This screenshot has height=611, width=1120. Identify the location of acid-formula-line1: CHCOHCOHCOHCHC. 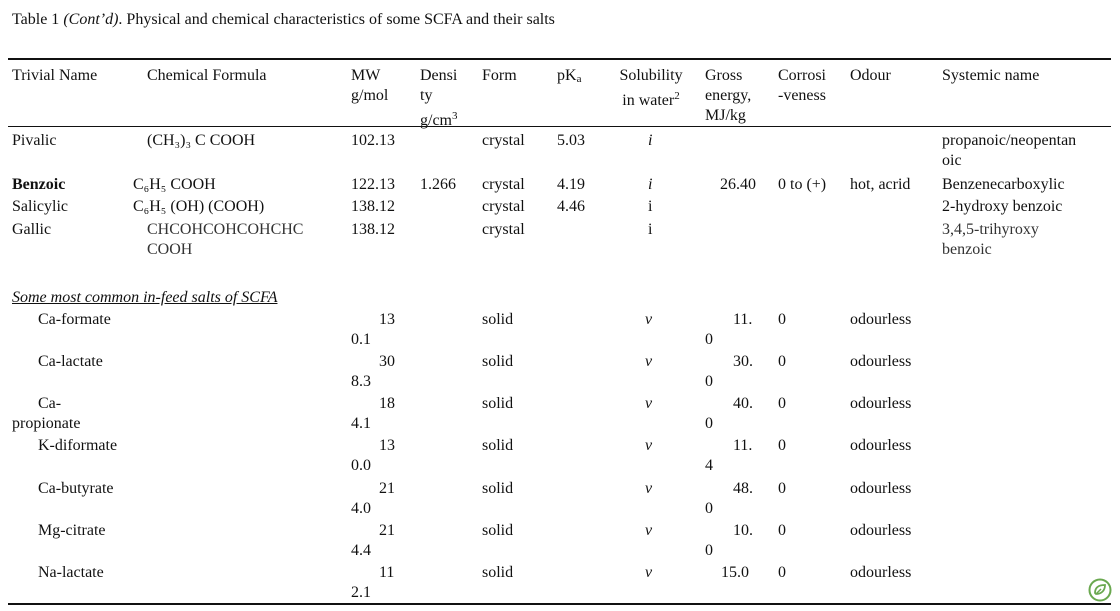
(225, 229).